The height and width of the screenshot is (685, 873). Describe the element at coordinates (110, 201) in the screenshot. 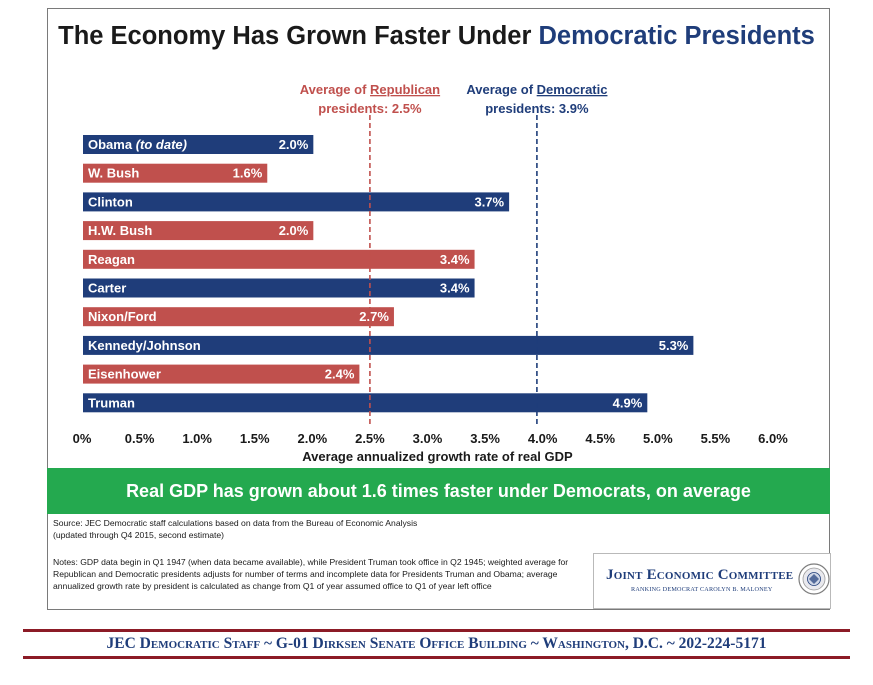

I see `bar-category-label: Clinton` at that location.